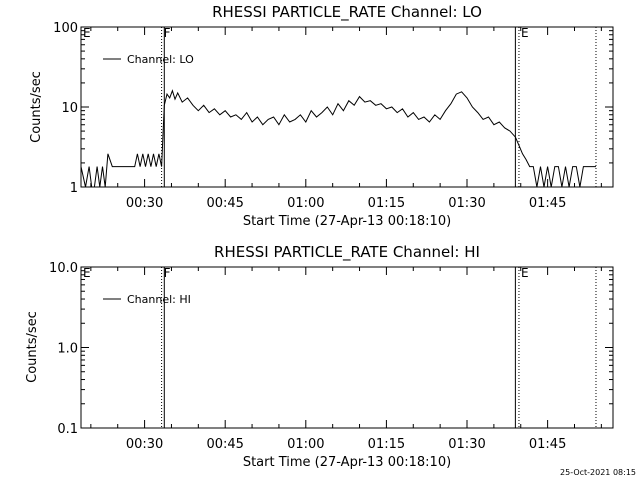 This screenshot has width=640, height=485. Describe the element at coordinates (305, 203) in the screenshot. I see `lo-x-tick-label: 01:00` at that location.